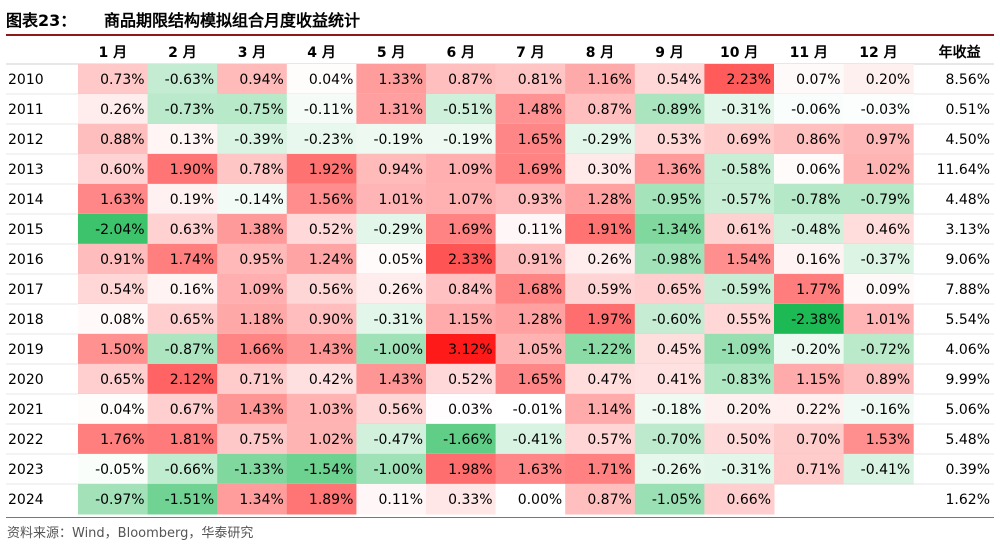 This screenshot has width=1000, height=546. What do you see at coordinates (329, 140) in the screenshot?
I see `cell-value: -0.23%` at bounding box center [329, 140].